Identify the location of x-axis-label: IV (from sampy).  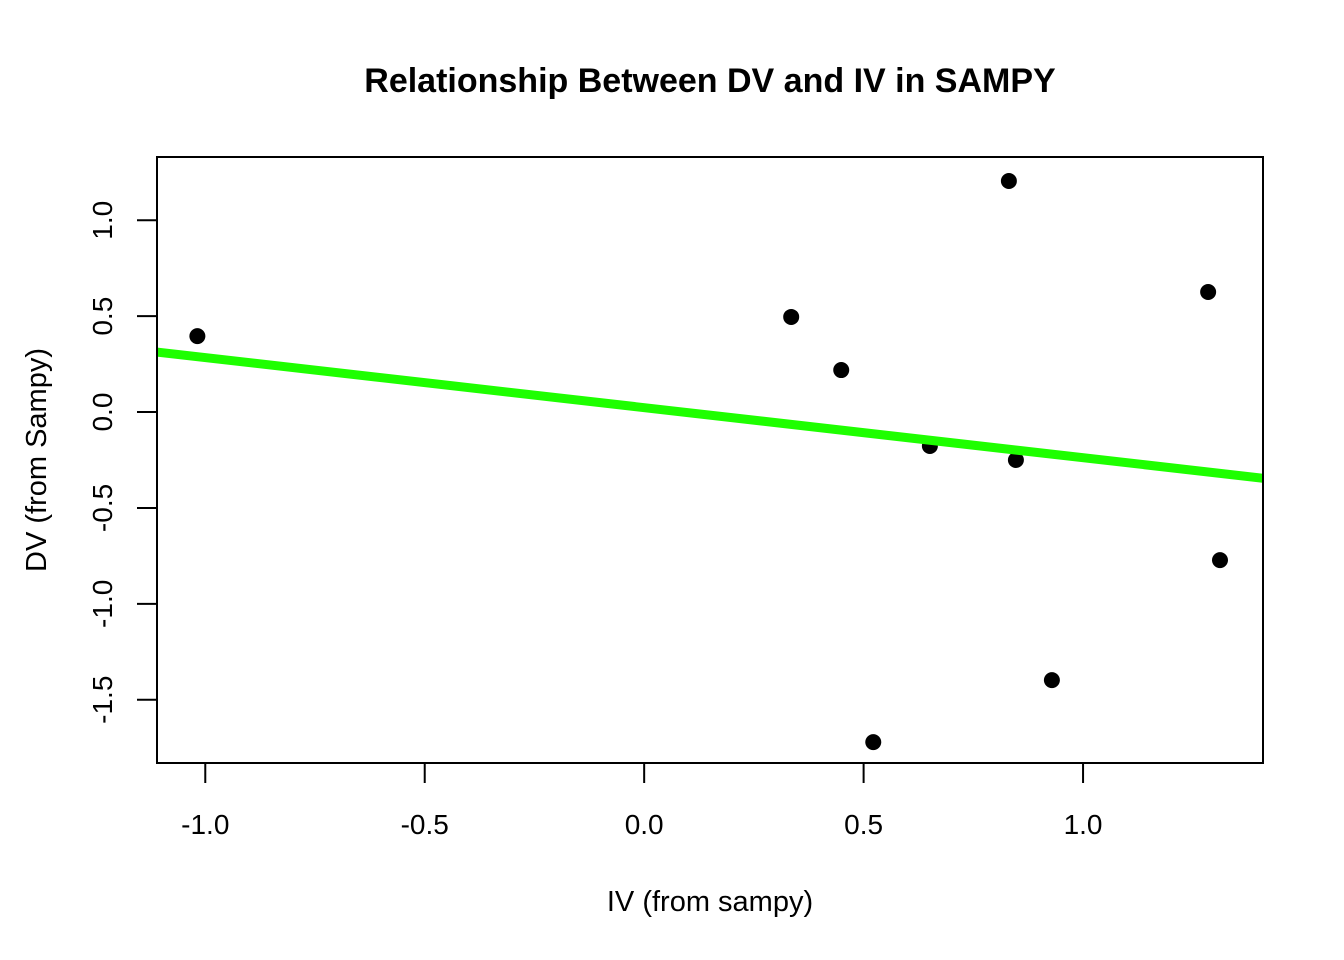
(710, 902).